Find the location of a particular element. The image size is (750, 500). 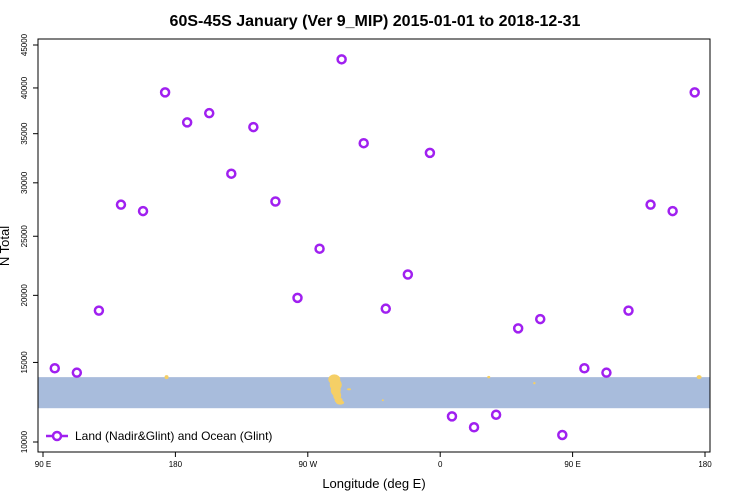

y-tick-label: 35000 is located at coordinates (24, 133).